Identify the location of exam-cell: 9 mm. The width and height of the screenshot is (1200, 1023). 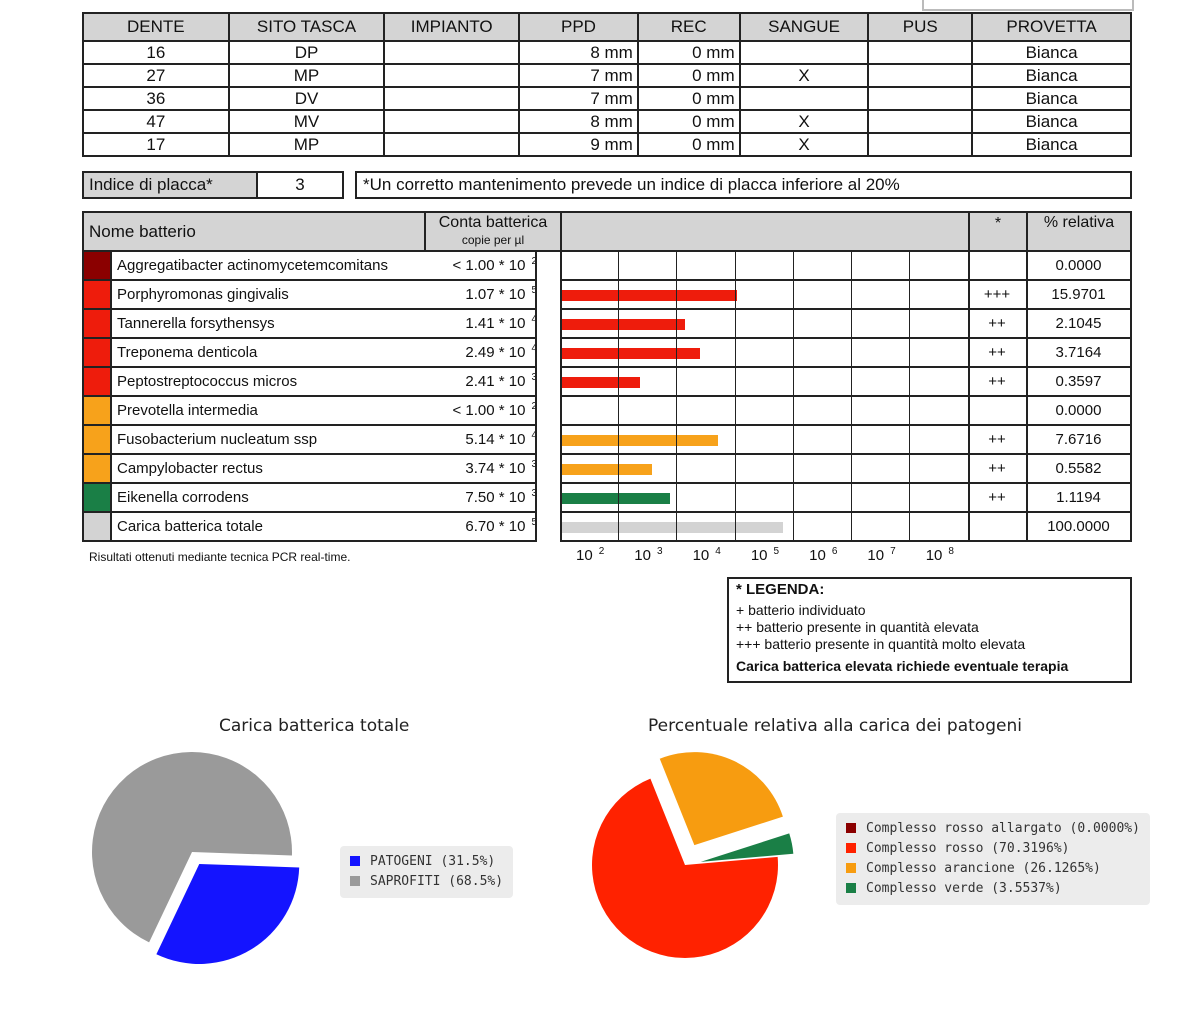
(578, 144).